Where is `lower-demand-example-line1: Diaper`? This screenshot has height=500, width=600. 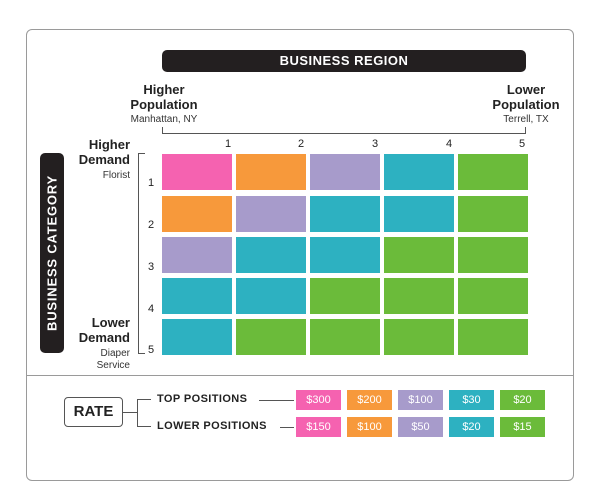 lower-demand-example-line1: Diaper is located at coordinates (115, 353).